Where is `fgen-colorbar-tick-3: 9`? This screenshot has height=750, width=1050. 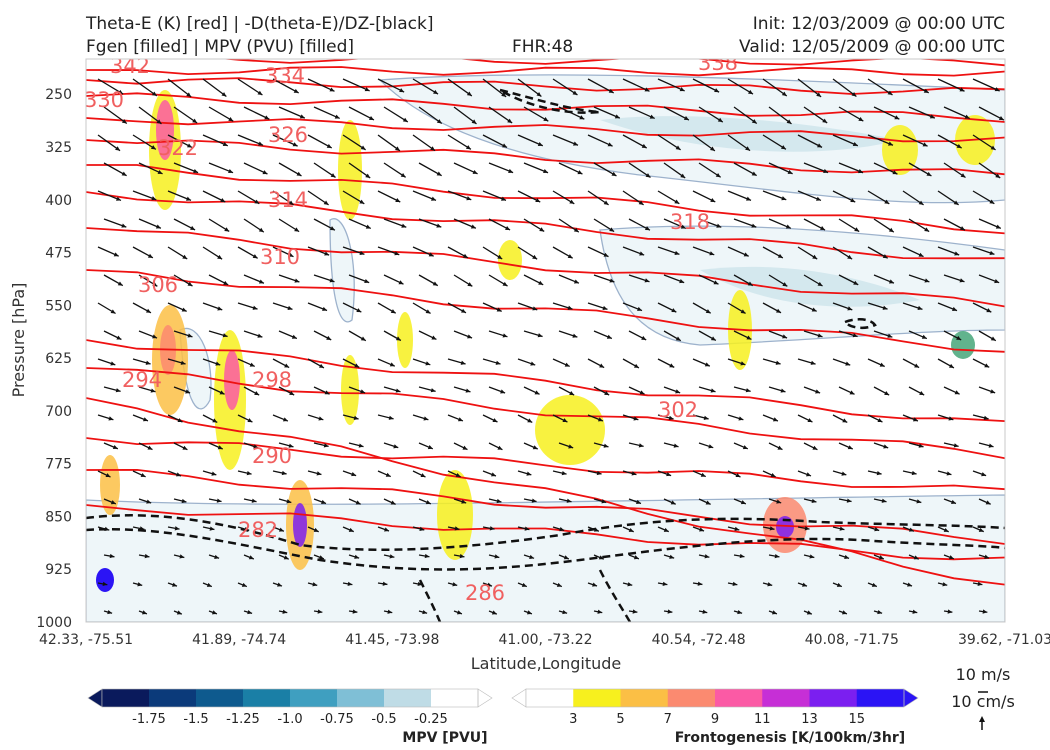
fgen-colorbar-tick-3: 9 is located at coordinates (715, 719).